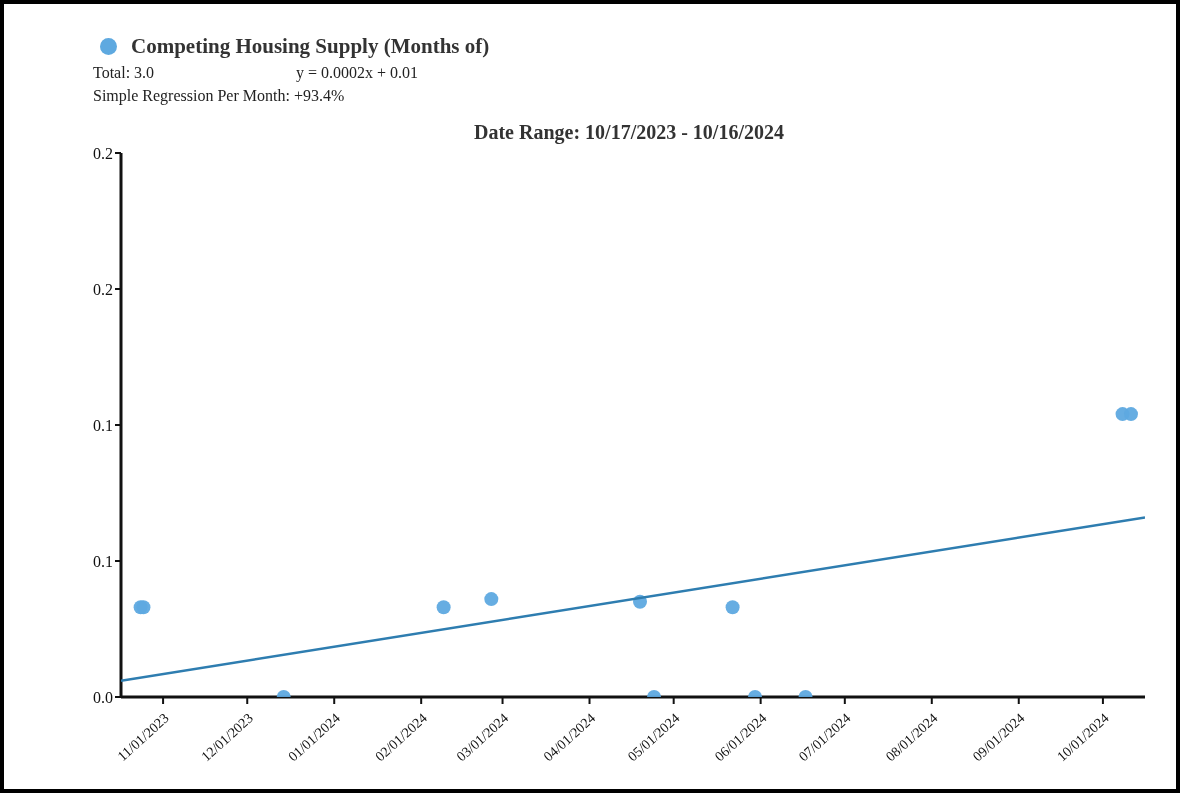 The width and height of the screenshot is (1180, 793). Describe the element at coordinates (219, 96) in the screenshot. I see `text: Simple Regression Per Month: +93.4%` at that location.